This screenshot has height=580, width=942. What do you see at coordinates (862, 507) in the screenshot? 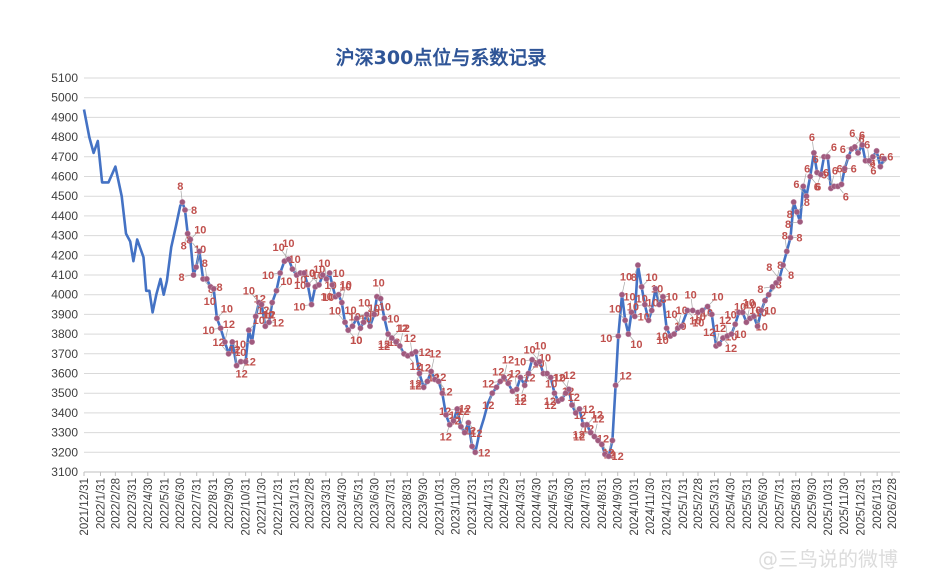
I see `x-tick-label: 2025/12/31` at bounding box center [862, 507].